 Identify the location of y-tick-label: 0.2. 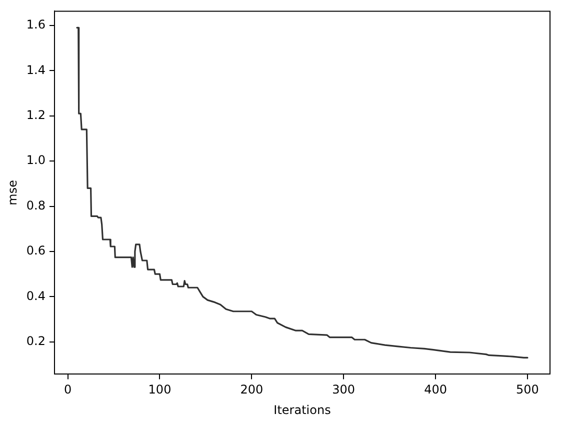
(36, 341).